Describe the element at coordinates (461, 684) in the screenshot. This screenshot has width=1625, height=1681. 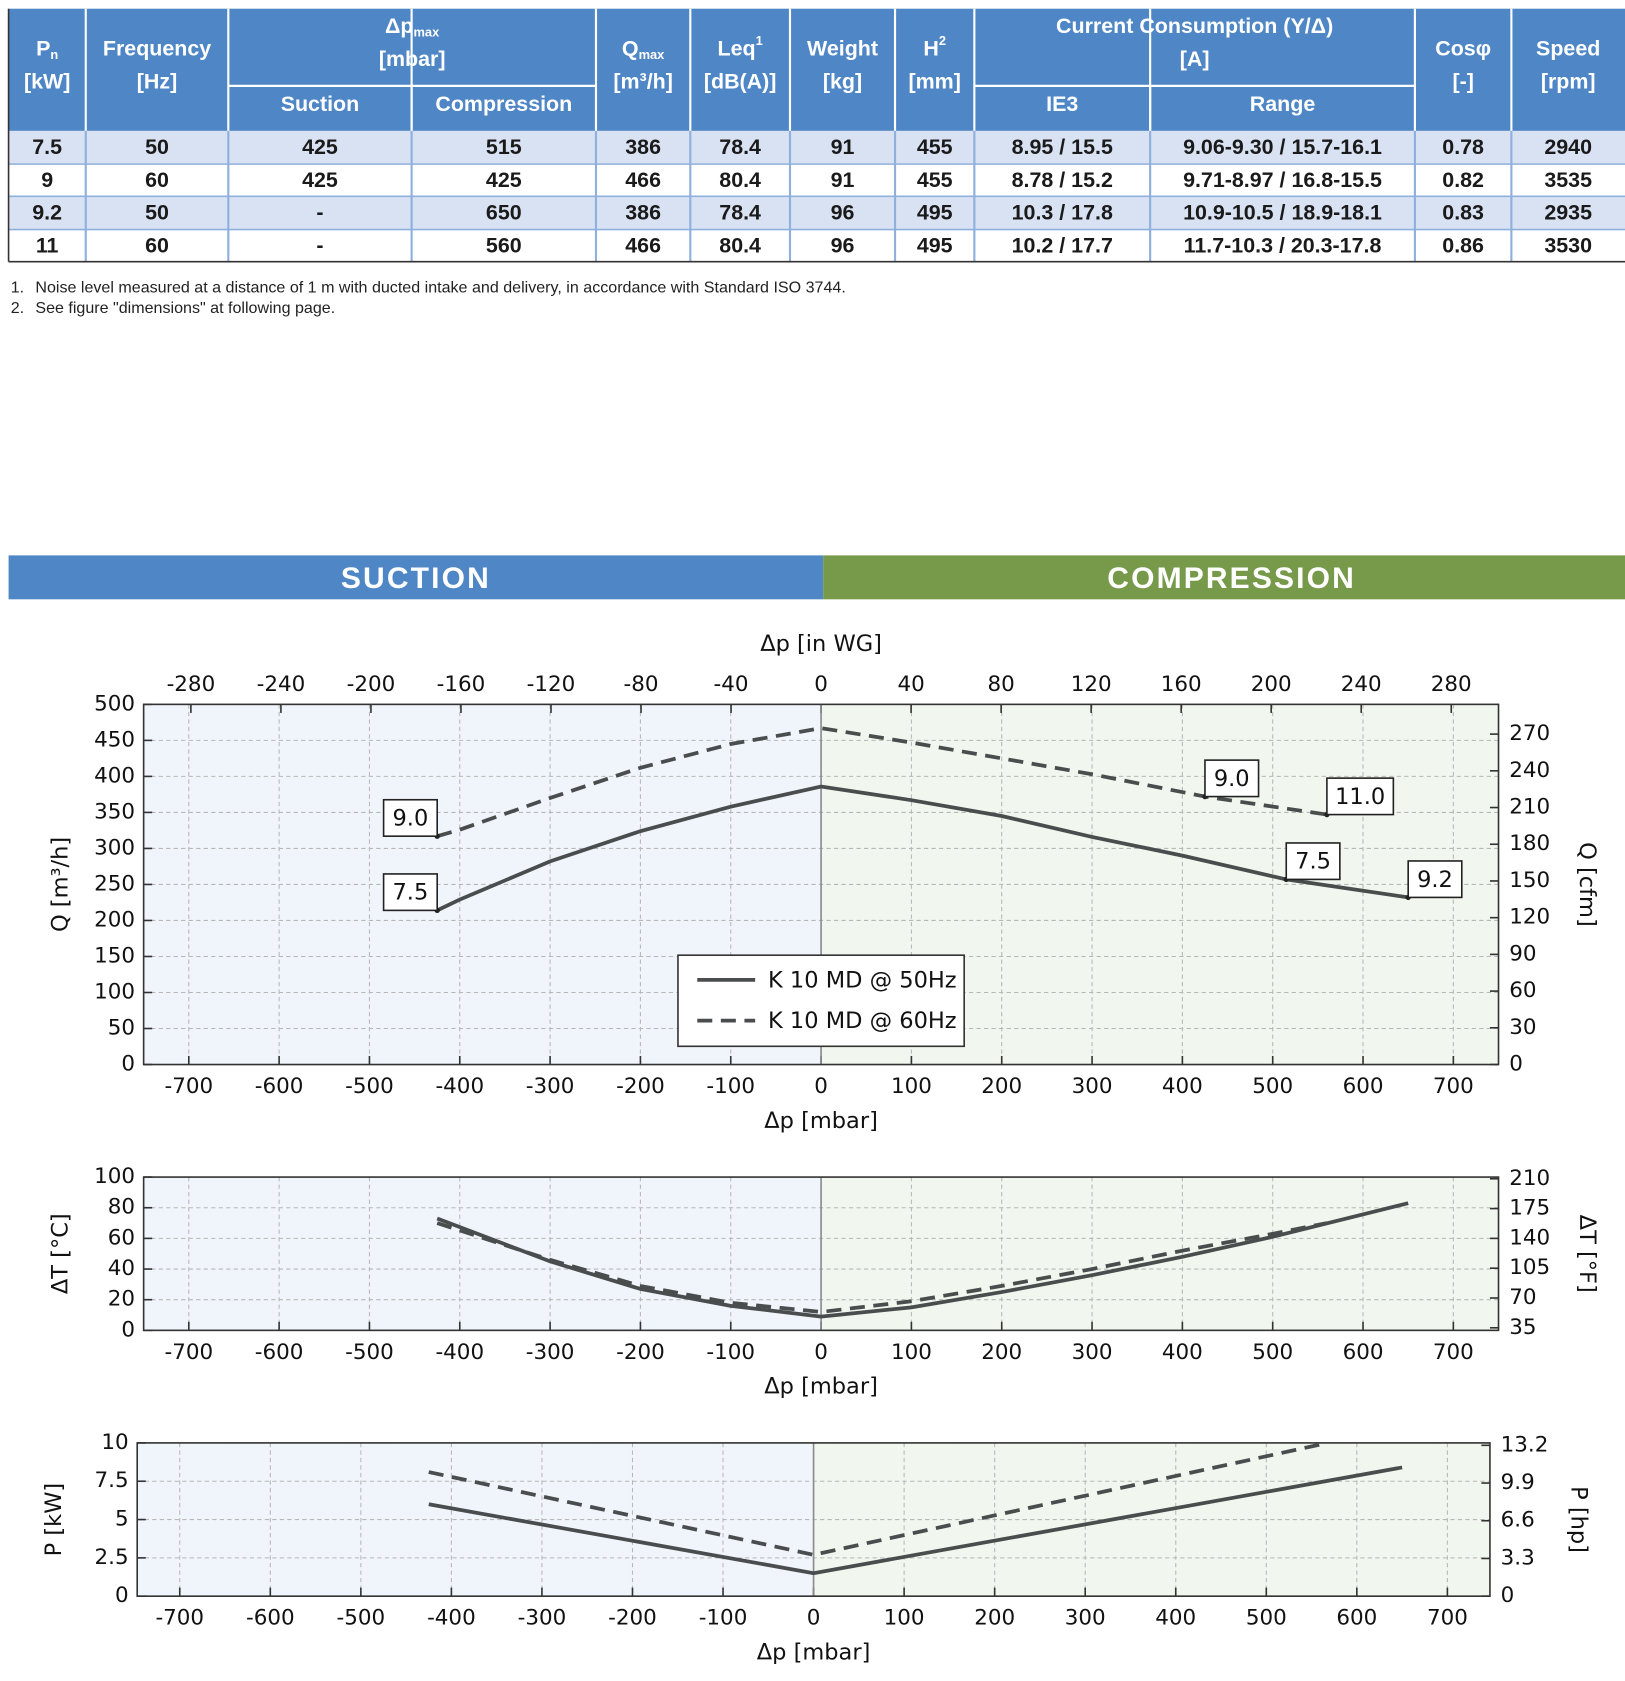
I see `x2-tick-label: -160` at that location.